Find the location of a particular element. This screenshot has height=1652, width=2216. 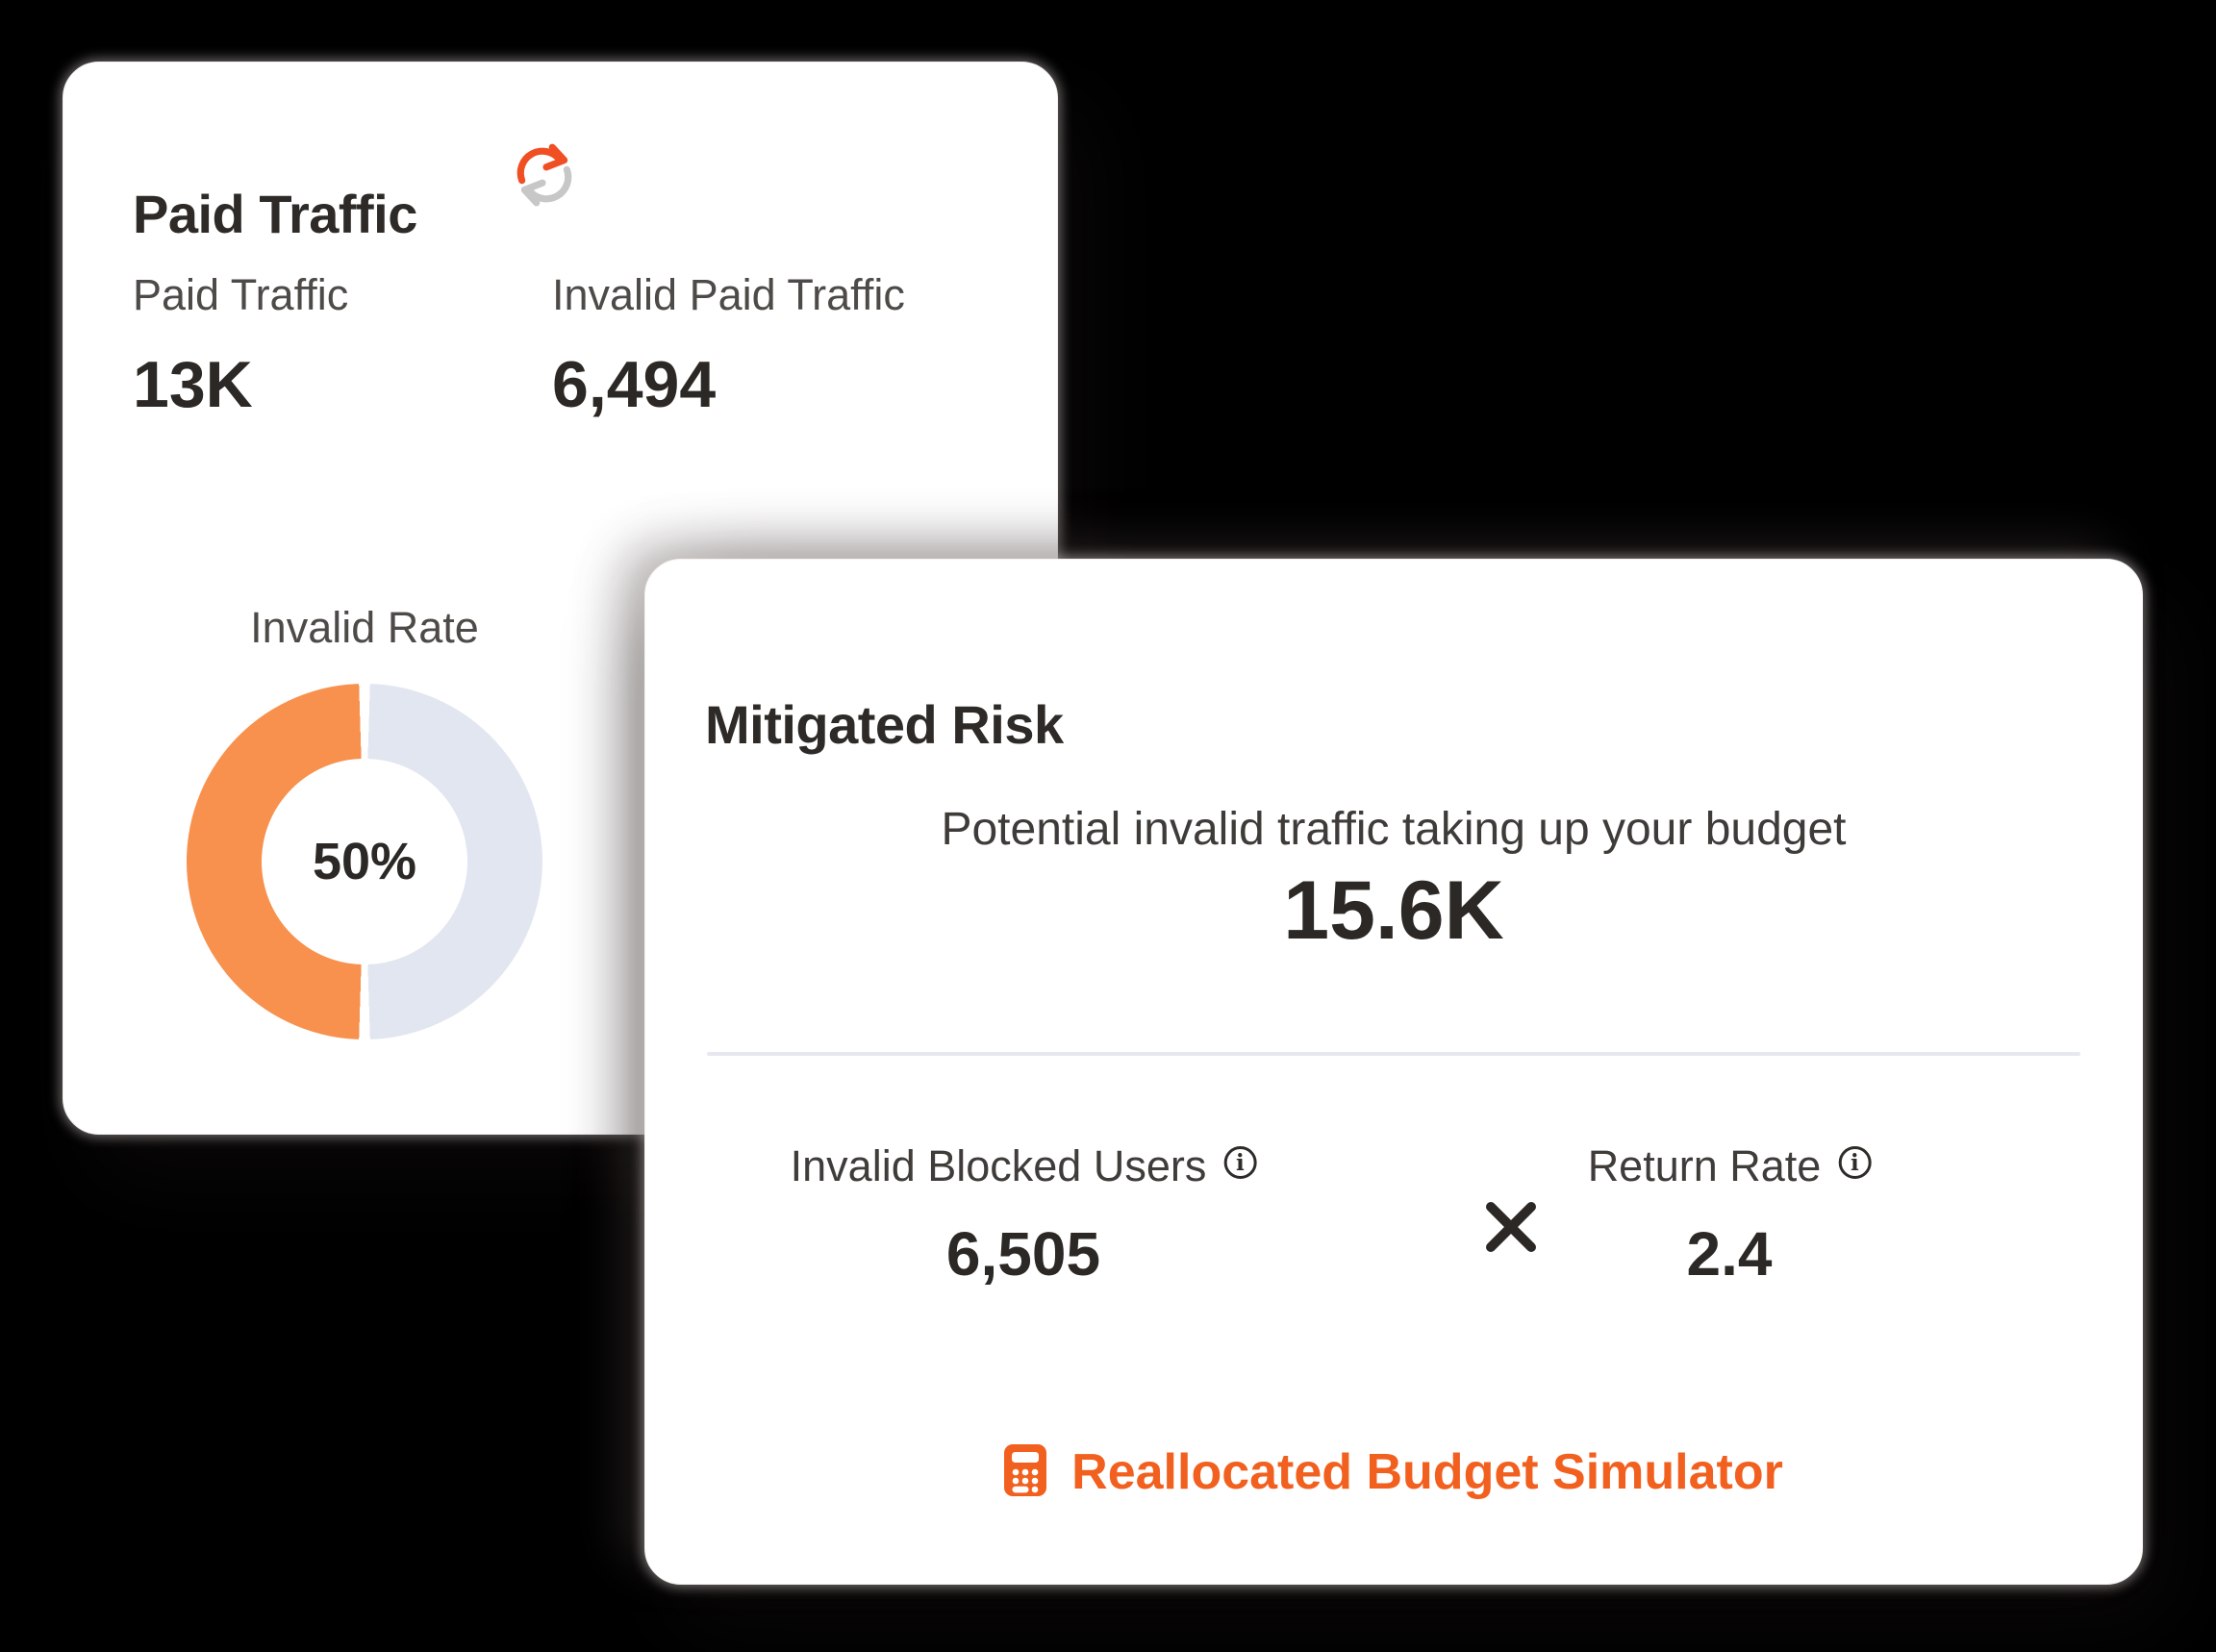

budget-simulator-link: Reallocated Budget Simulator is located at coordinates (1393, 1472).